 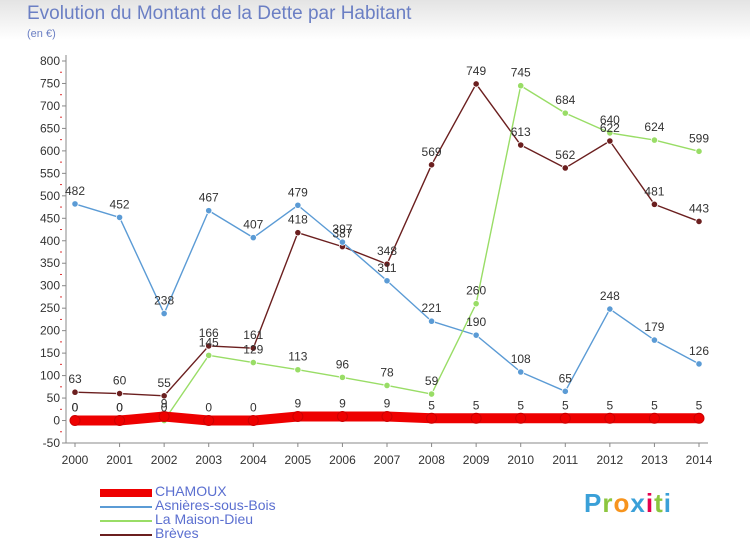 What do you see at coordinates (622, 503) in the screenshot?
I see `logo-letter: o` at bounding box center [622, 503].